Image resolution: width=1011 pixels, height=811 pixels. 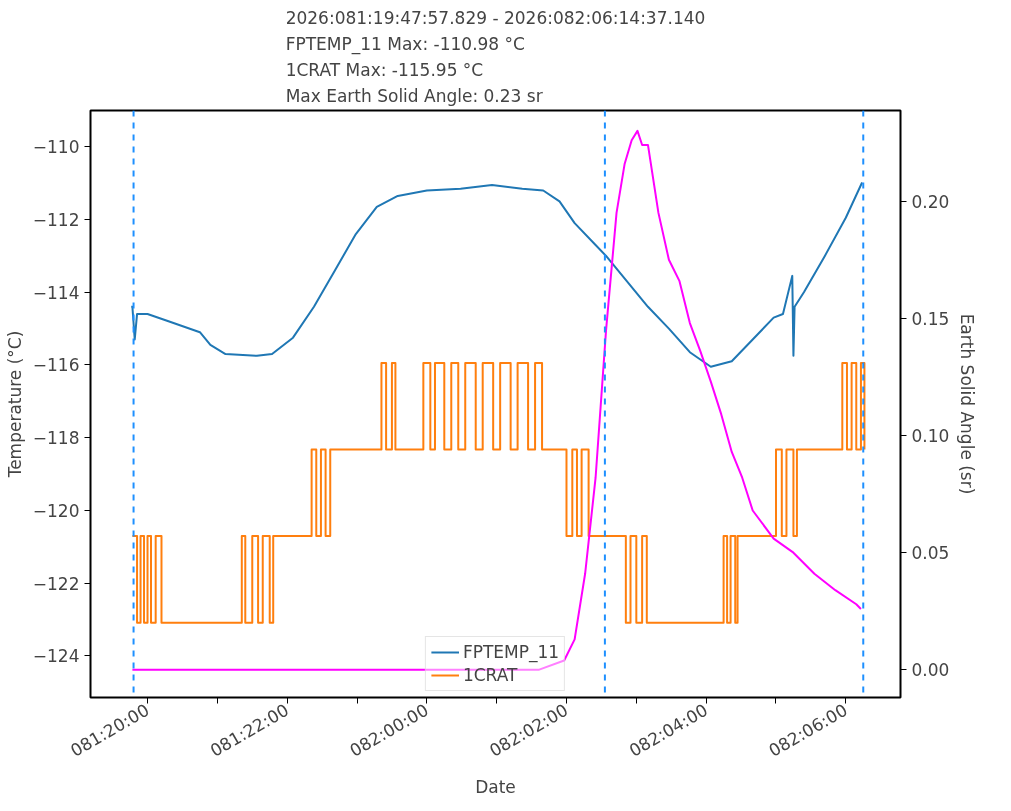 I want to click on y-tick-label: −116, so click(x=56, y=365).